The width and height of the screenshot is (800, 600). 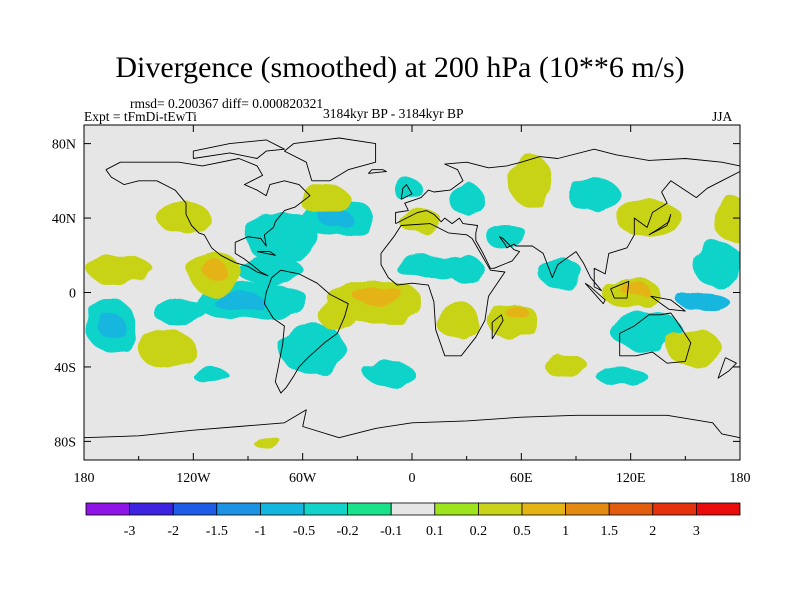 I want to click on field-region-neg-north-america, so click(x=281, y=236).